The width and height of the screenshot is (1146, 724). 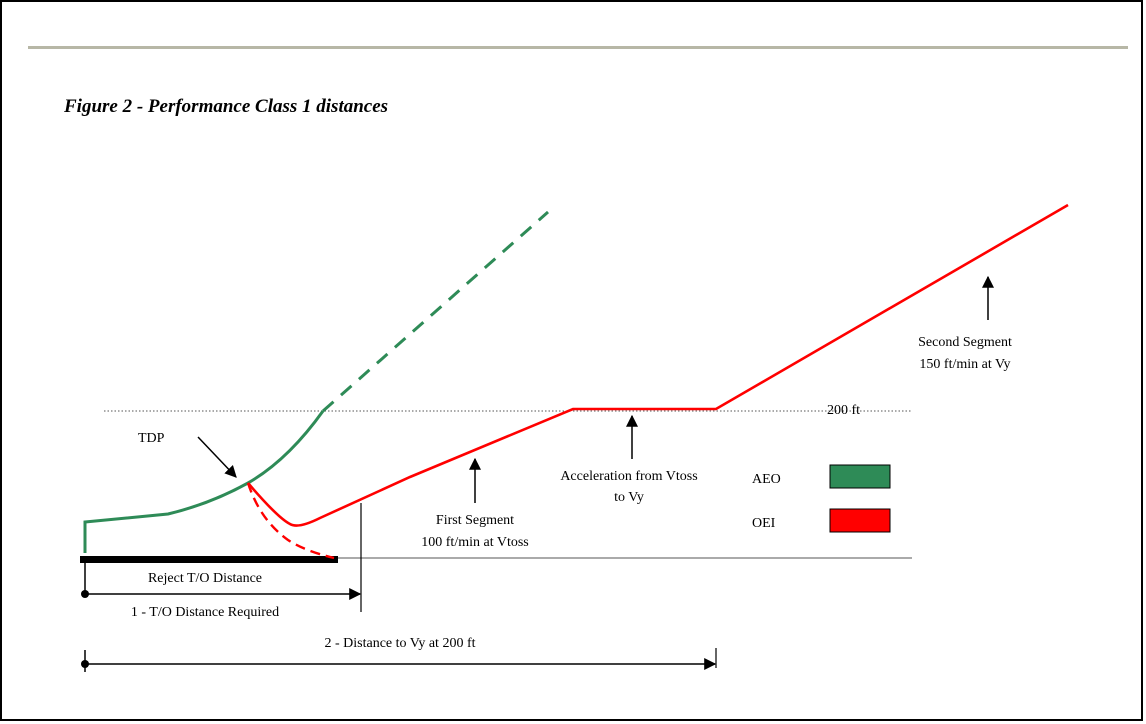 I want to click on acceleration-label-2: to Vy, so click(x=629, y=497).